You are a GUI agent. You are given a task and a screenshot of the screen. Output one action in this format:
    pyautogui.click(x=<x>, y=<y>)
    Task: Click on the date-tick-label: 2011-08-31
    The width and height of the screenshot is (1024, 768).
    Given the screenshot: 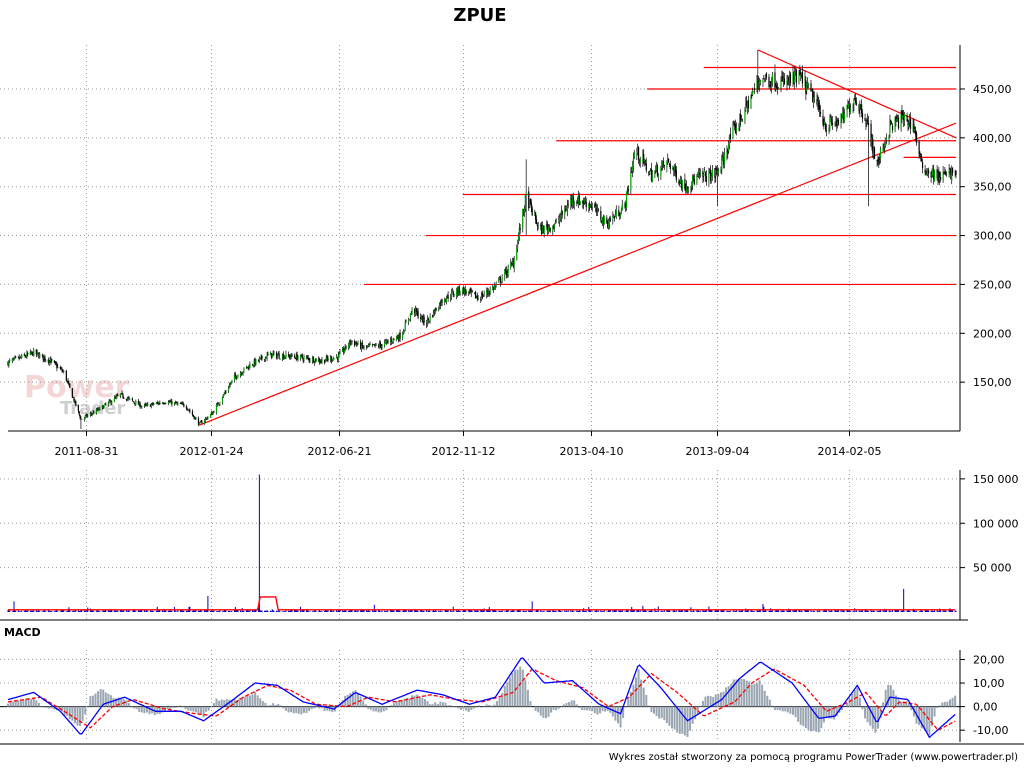 What is the action you would take?
    pyautogui.click(x=87, y=451)
    